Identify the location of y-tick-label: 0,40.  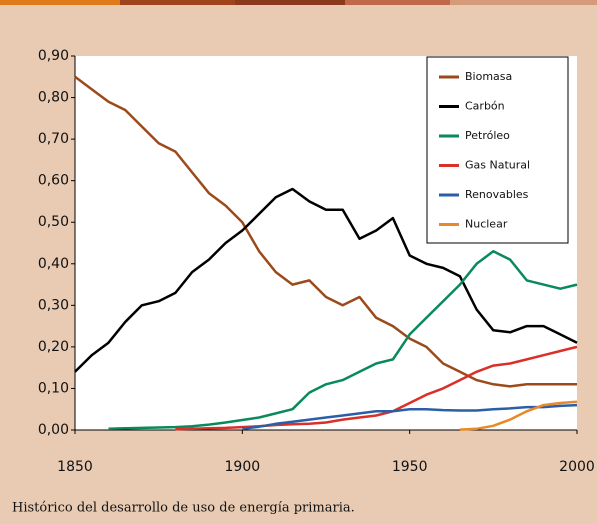
(53, 264).